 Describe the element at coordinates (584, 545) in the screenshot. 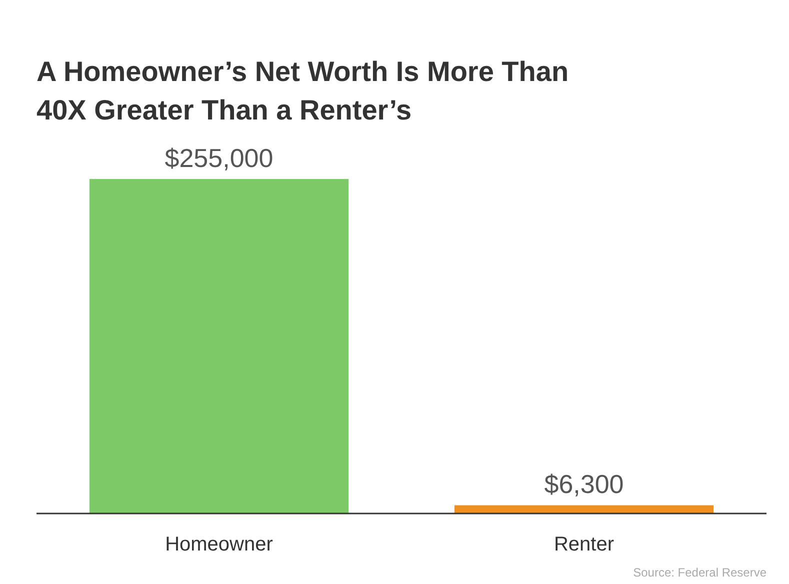

I see `x-tick-label: Renter` at that location.